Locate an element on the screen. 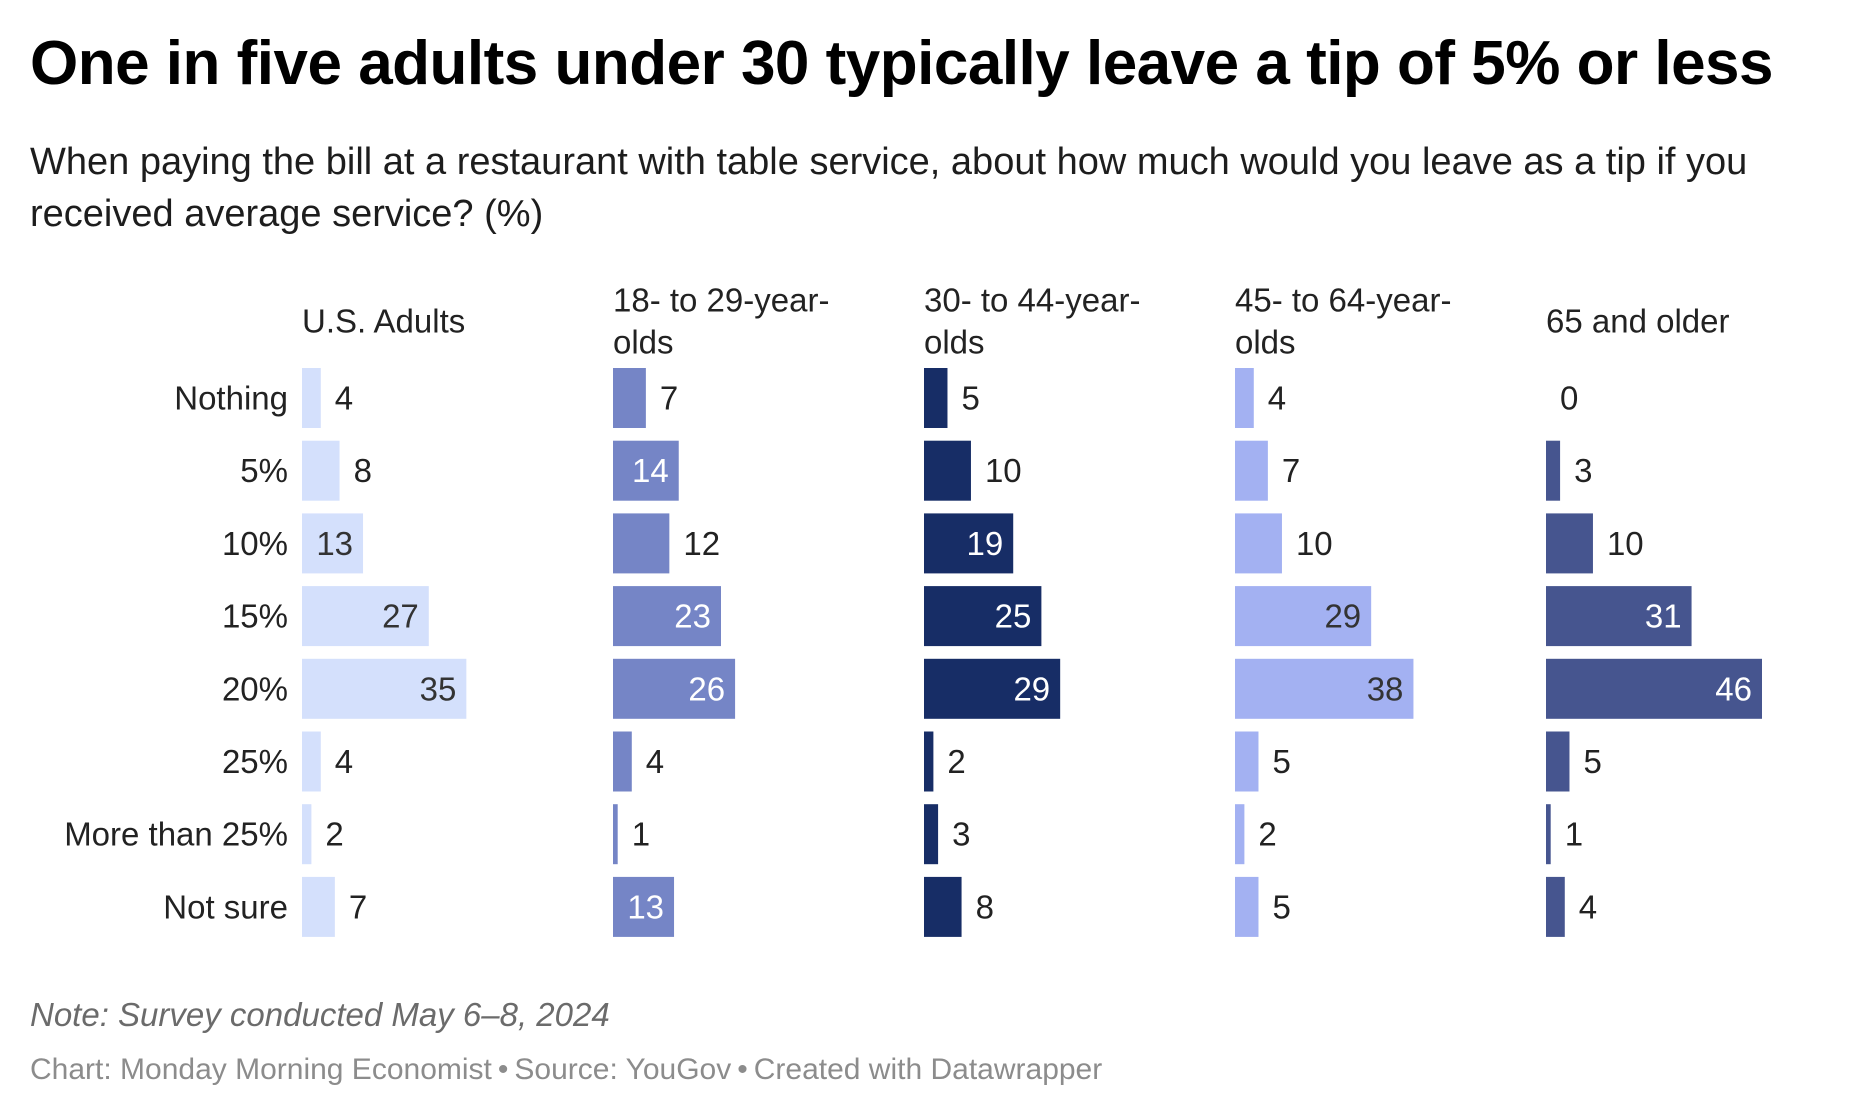  data-label: 19 is located at coordinates (984, 543).